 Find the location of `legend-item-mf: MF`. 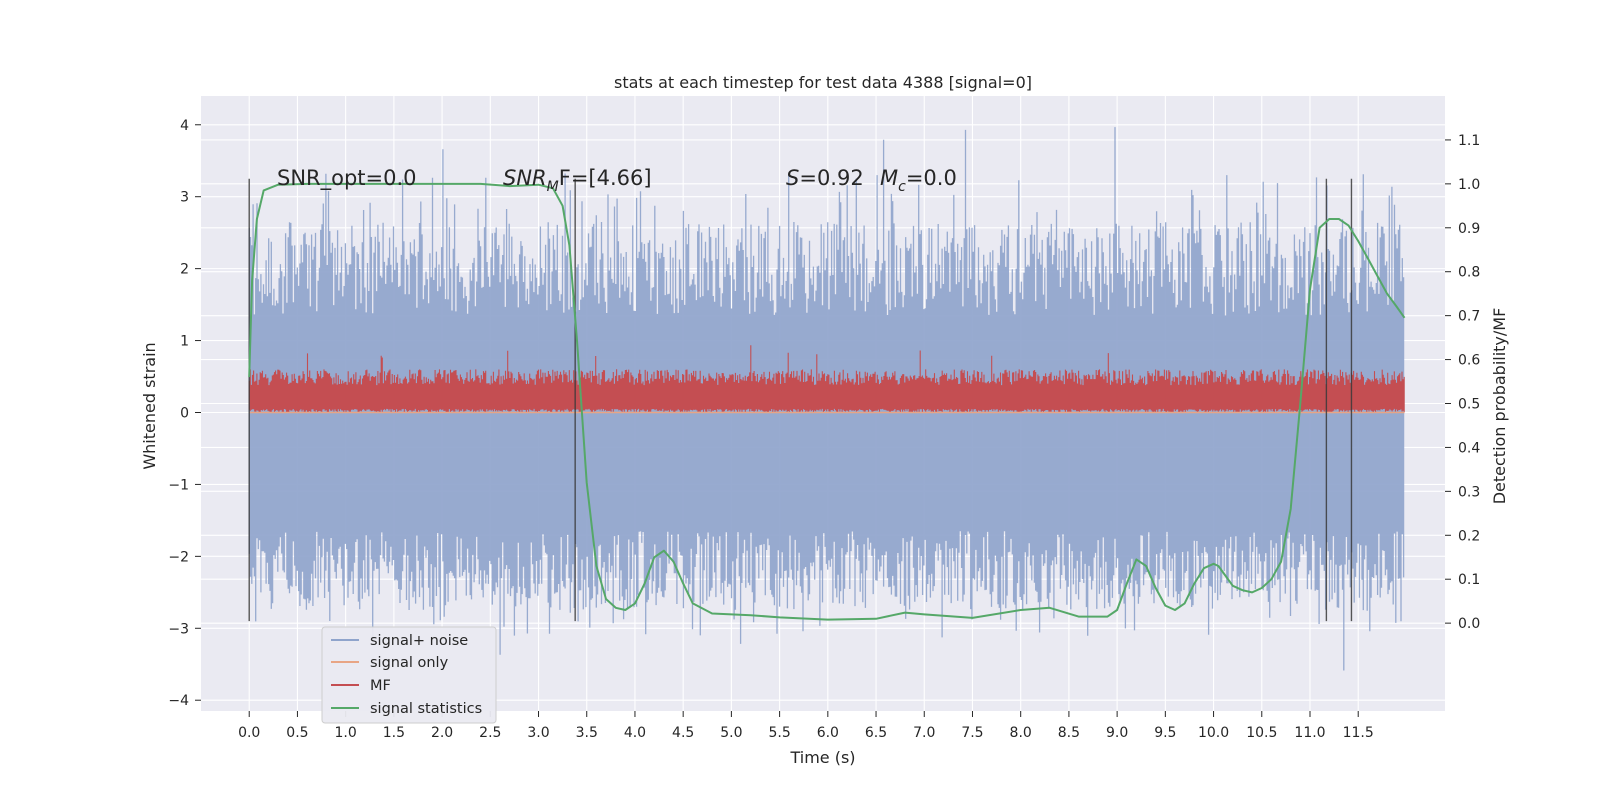

legend-item-mf: MF is located at coordinates (361, 686).